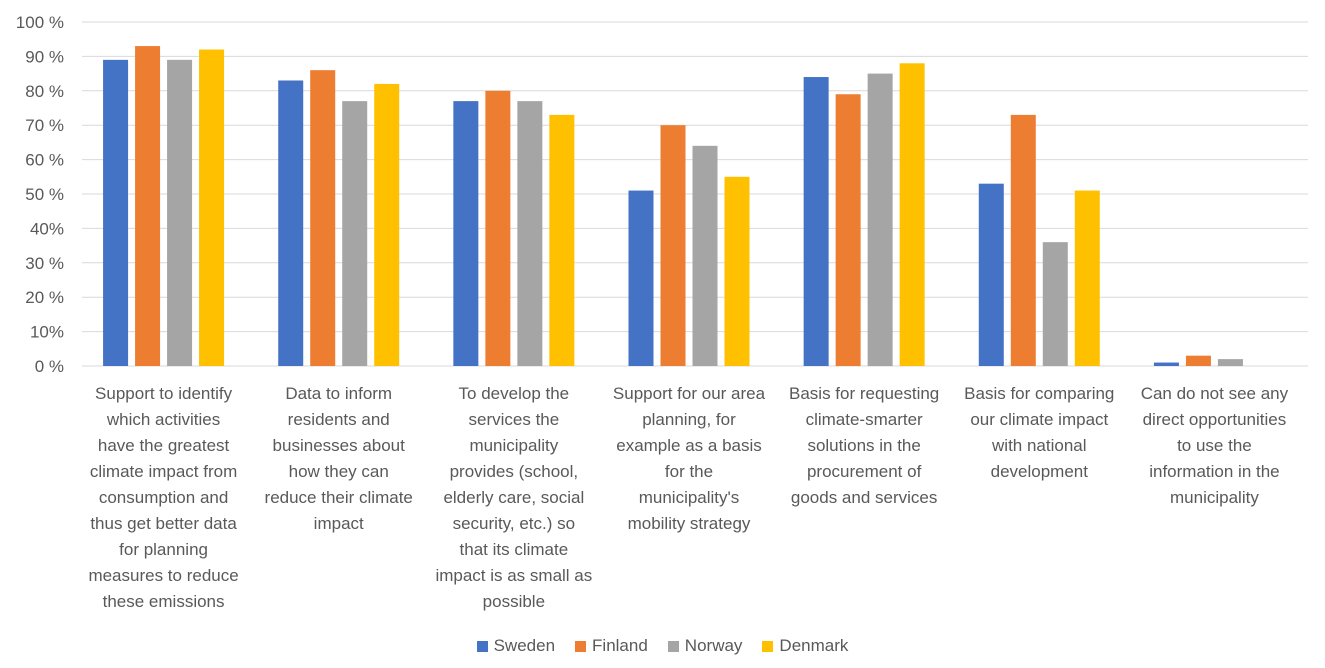 The height and width of the screenshot is (668, 1325). I want to click on legend-swatch-denmark, so click(768, 646).